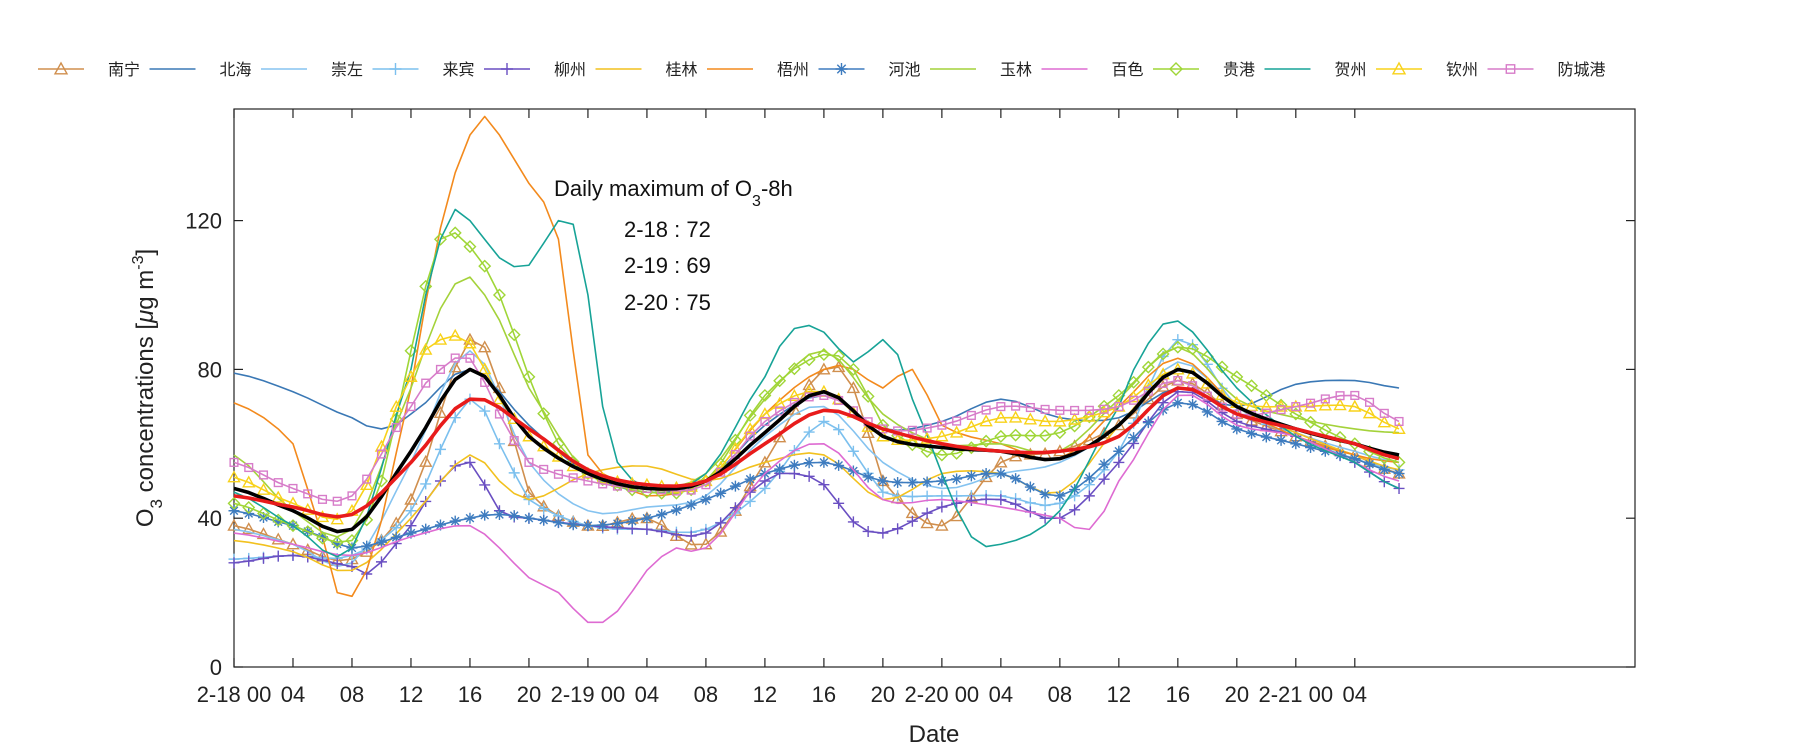  Describe the element at coordinates (529, 694) in the screenshot. I see `x-tick-label: 20` at that location.